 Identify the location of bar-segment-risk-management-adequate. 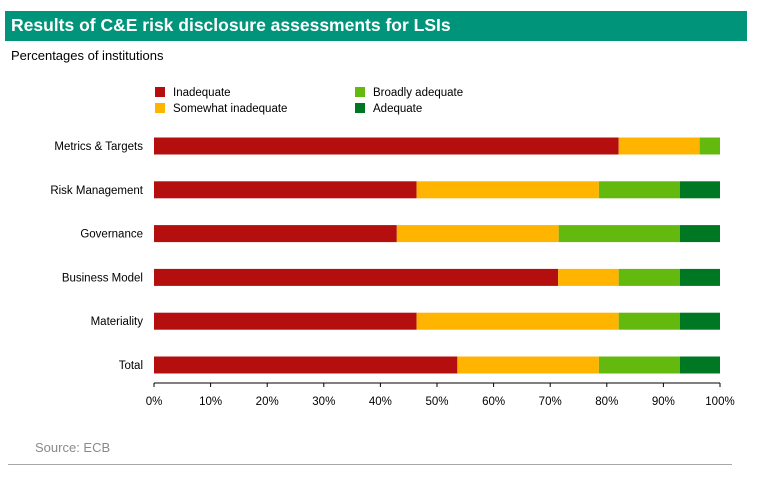
(699, 190).